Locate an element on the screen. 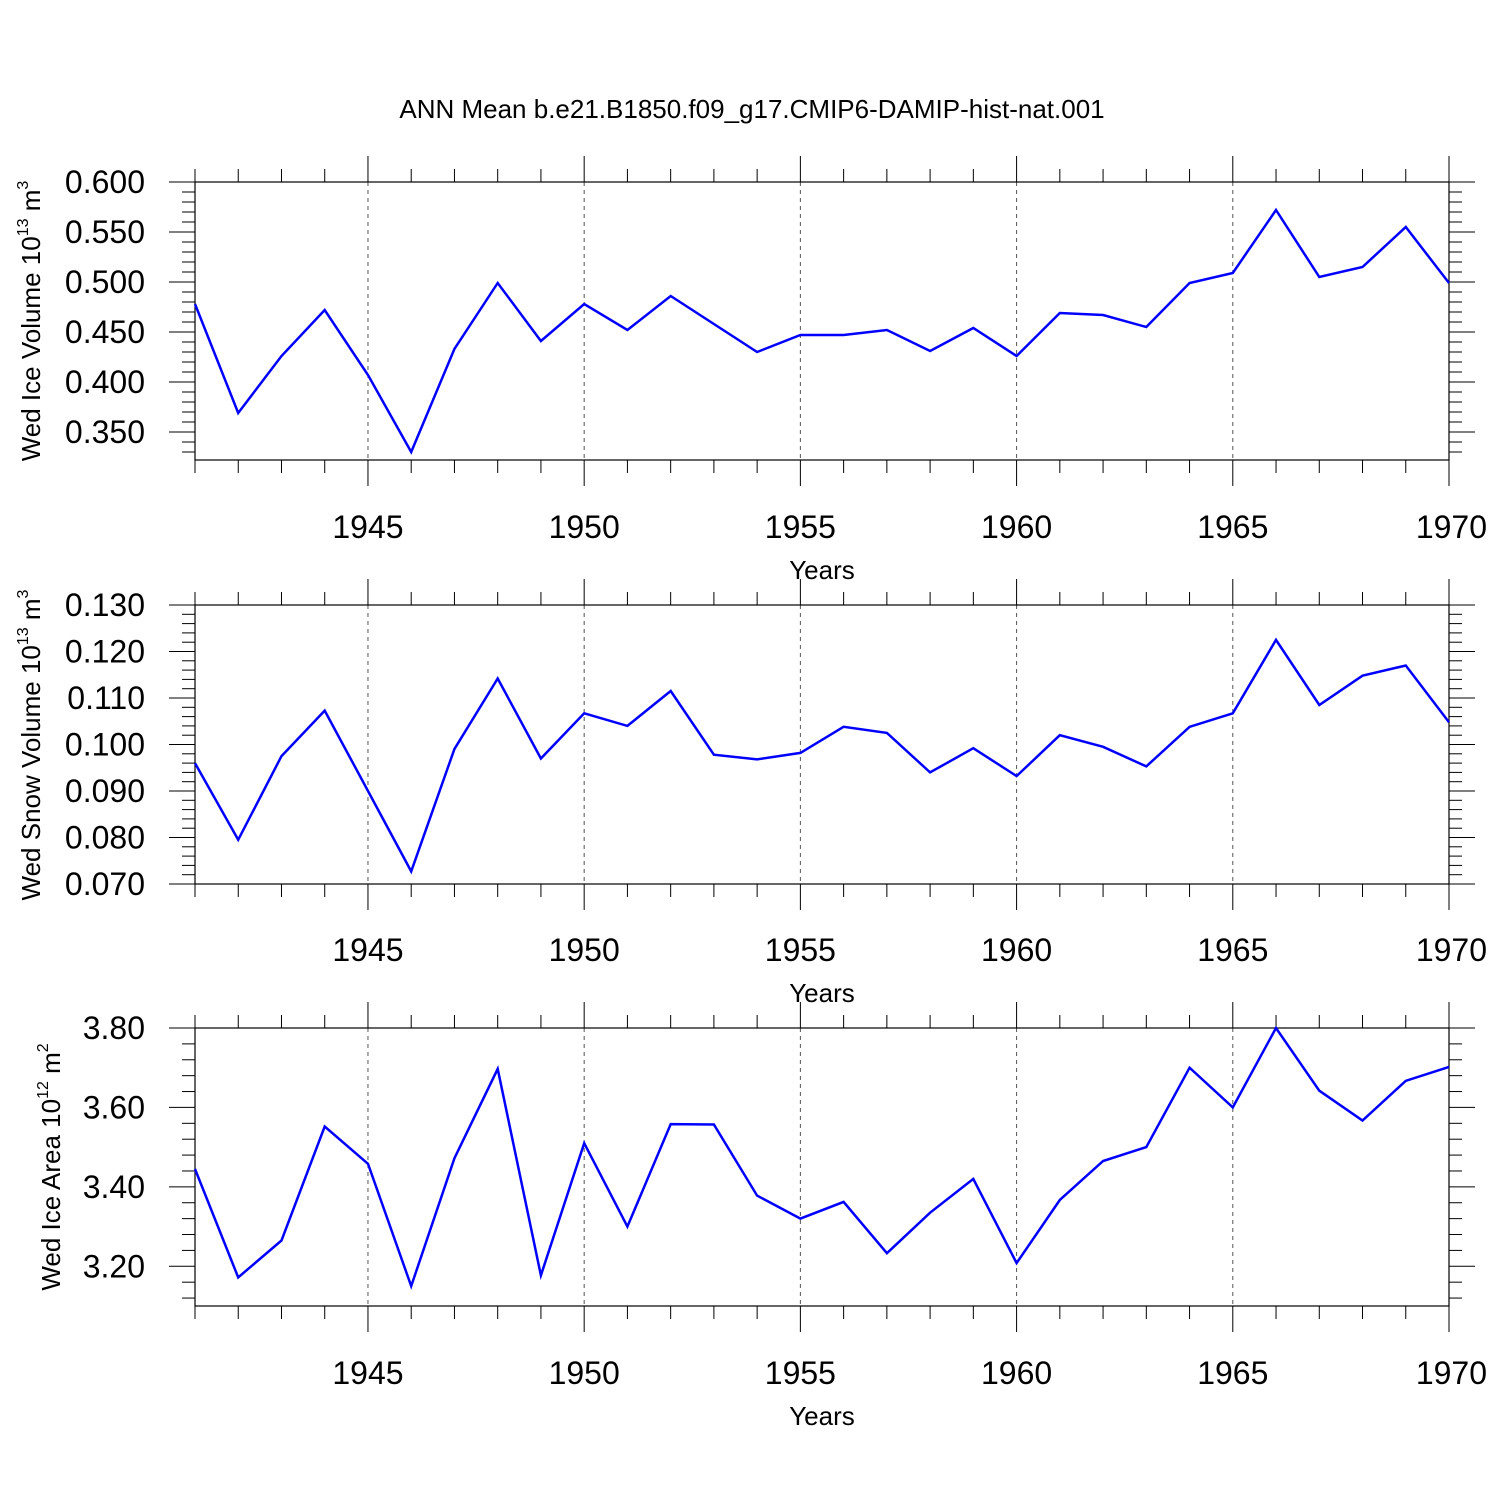 This screenshot has width=1500, height=1500. y-tick-label: 3.60 is located at coordinates (114, 1107).